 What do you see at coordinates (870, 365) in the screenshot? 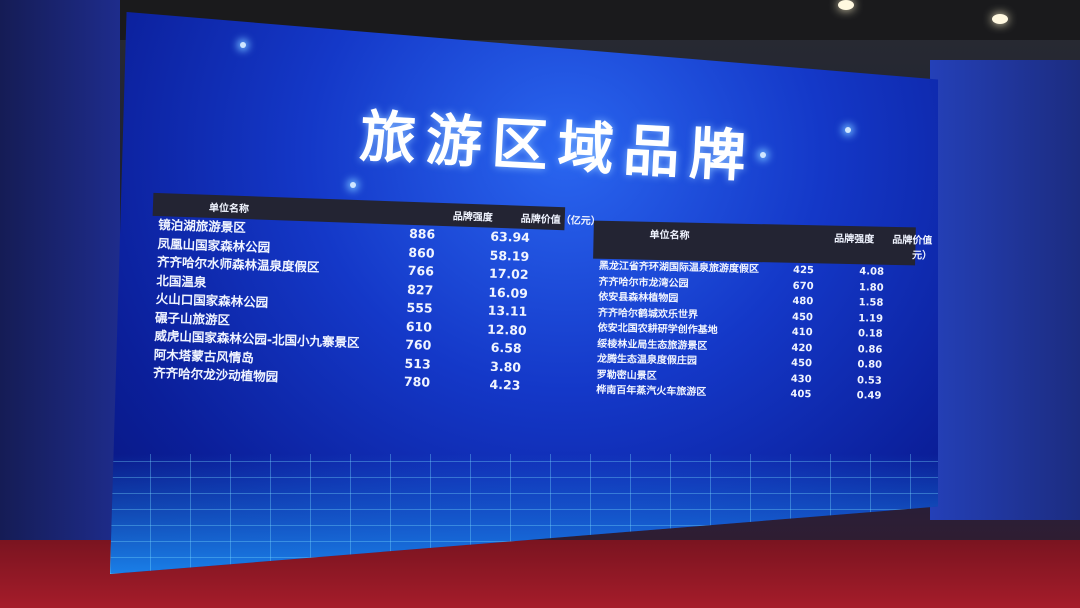
I see `brand-value: 0.80` at bounding box center [870, 365].